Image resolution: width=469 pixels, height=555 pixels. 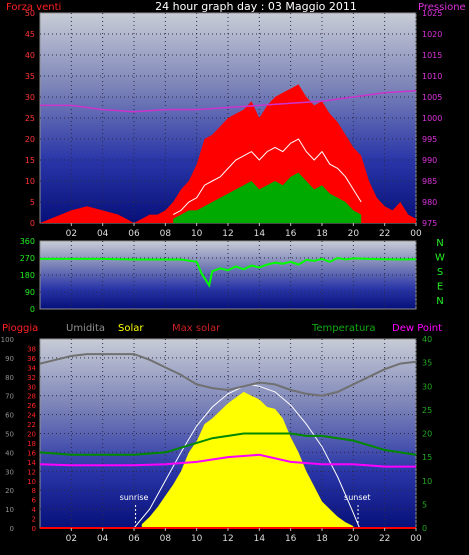 I want to click on humidity-line, so click(x=228, y=375).